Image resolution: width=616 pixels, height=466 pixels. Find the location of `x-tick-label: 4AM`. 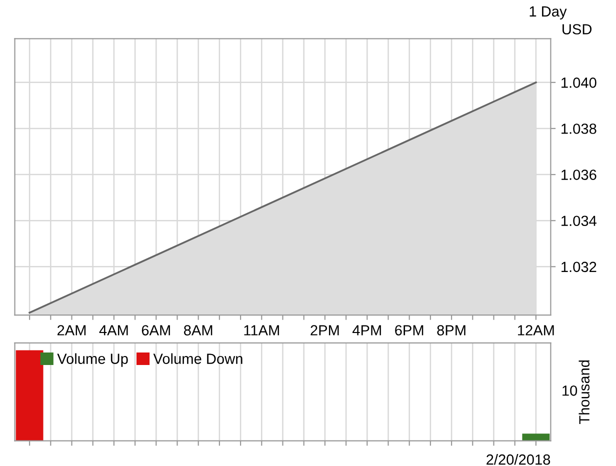

x-tick-label: 4AM is located at coordinates (113, 330).